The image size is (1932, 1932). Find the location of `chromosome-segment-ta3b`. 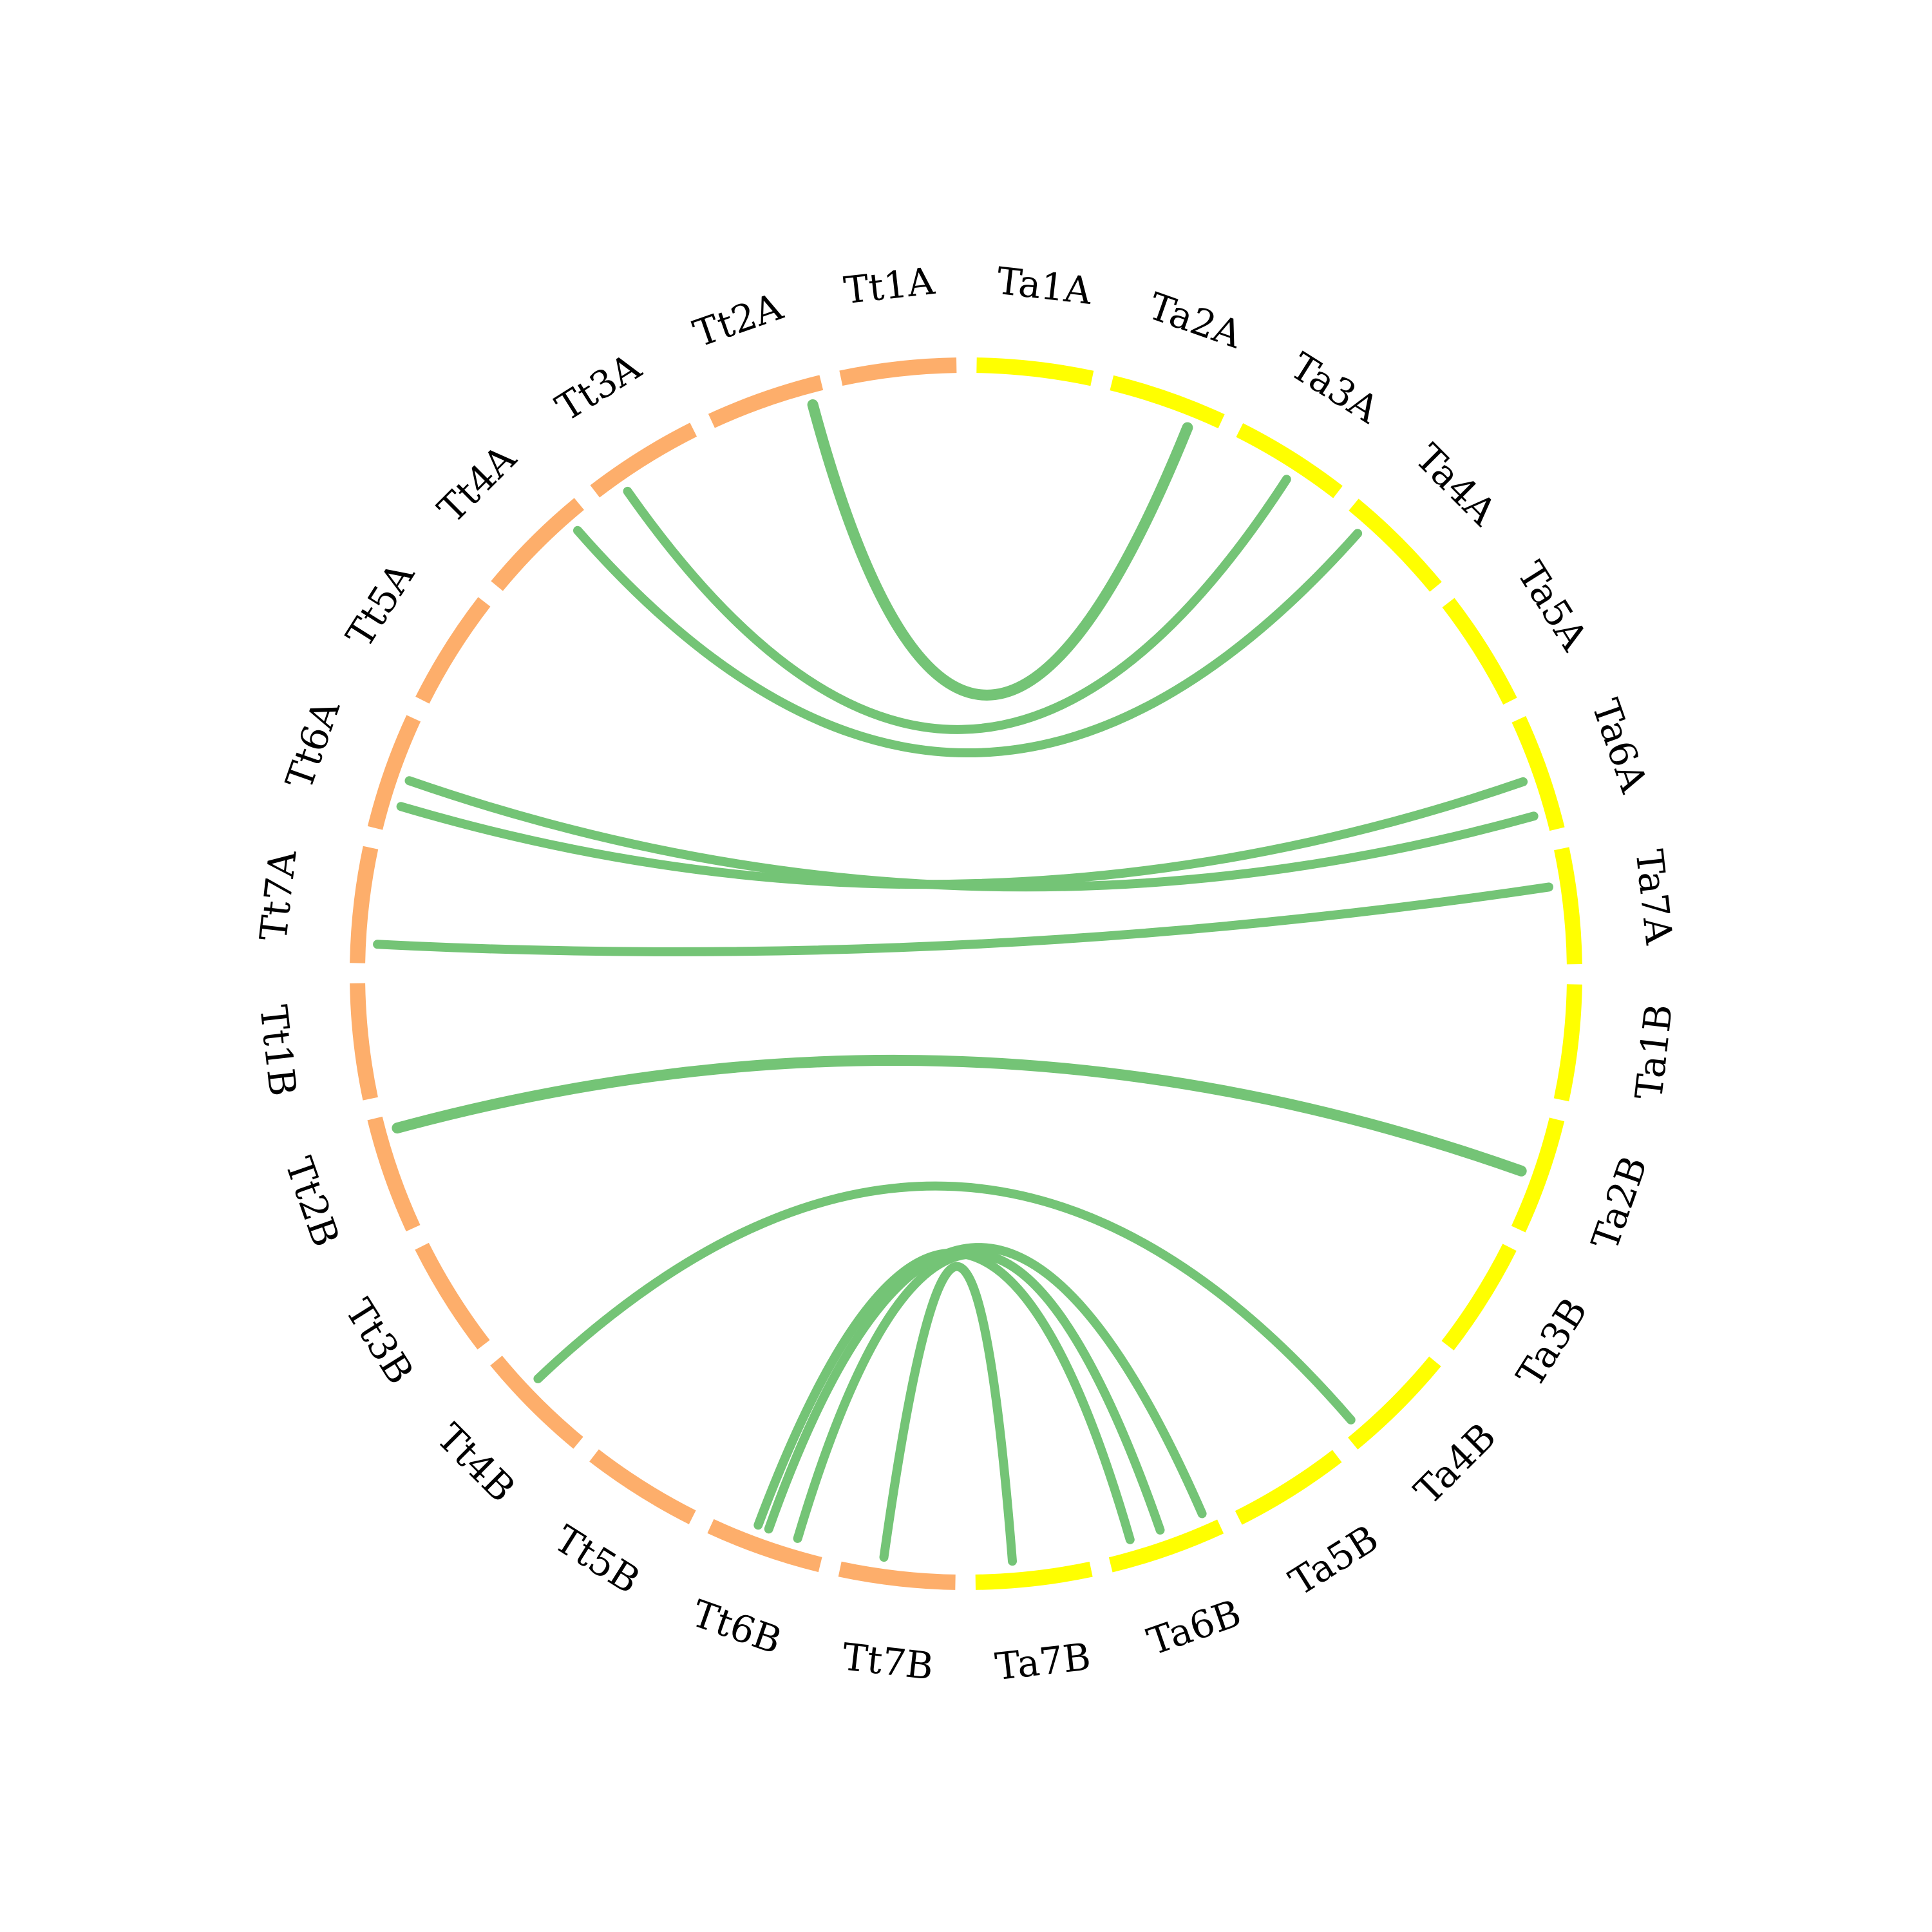

chromosome-segment-ta3b is located at coordinates (1479, 1297).